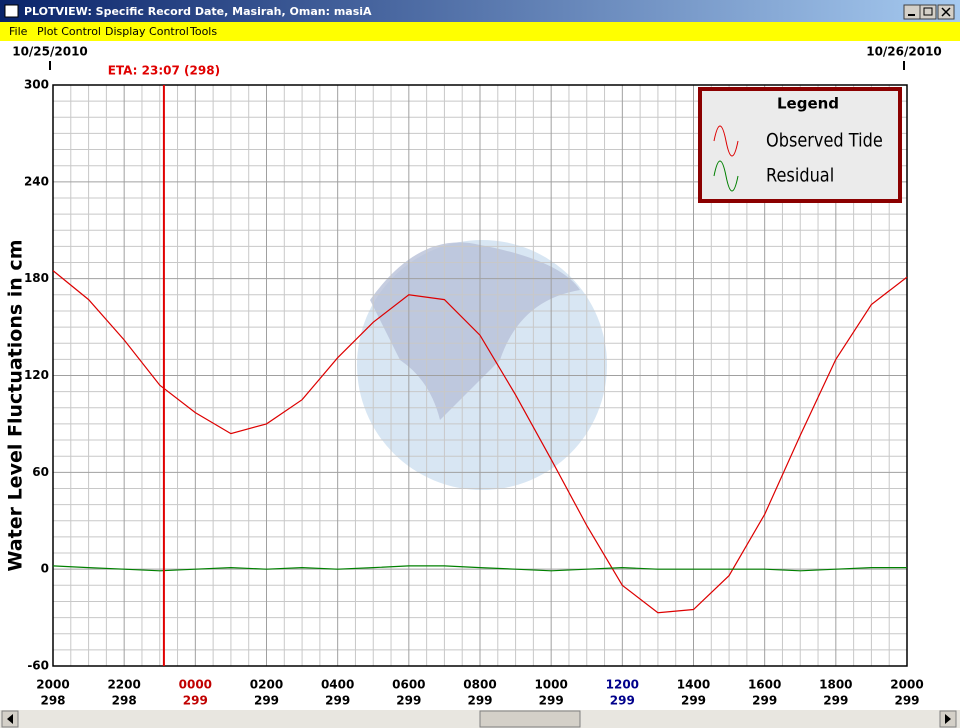 The width and height of the screenshot is (960, 728). I want to click on menu-item: Plot Control, so click(69, 31).